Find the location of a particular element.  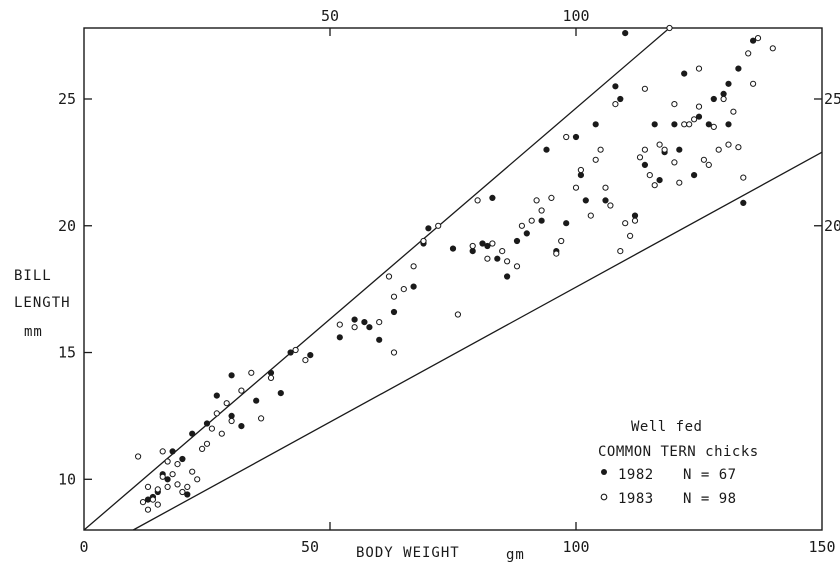

x-tick-label-bottom-150: 150 is located at coordinates (821, 547).